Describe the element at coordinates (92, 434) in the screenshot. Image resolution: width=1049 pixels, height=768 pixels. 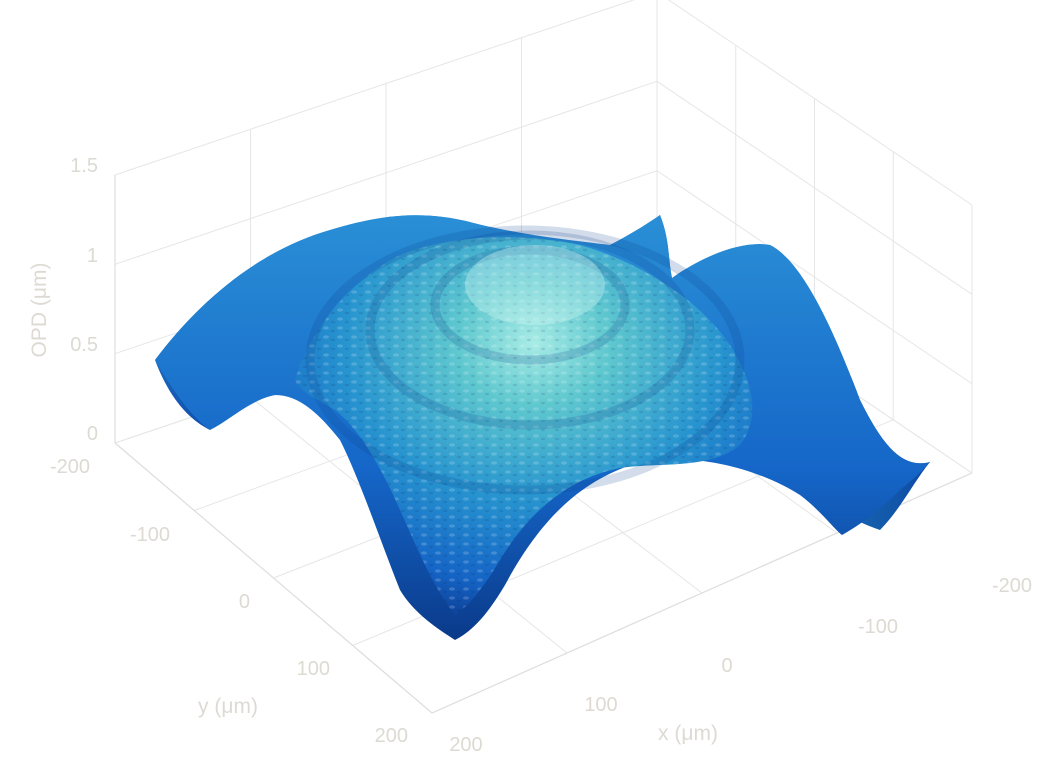
I see `z-tick: 0` at that location.